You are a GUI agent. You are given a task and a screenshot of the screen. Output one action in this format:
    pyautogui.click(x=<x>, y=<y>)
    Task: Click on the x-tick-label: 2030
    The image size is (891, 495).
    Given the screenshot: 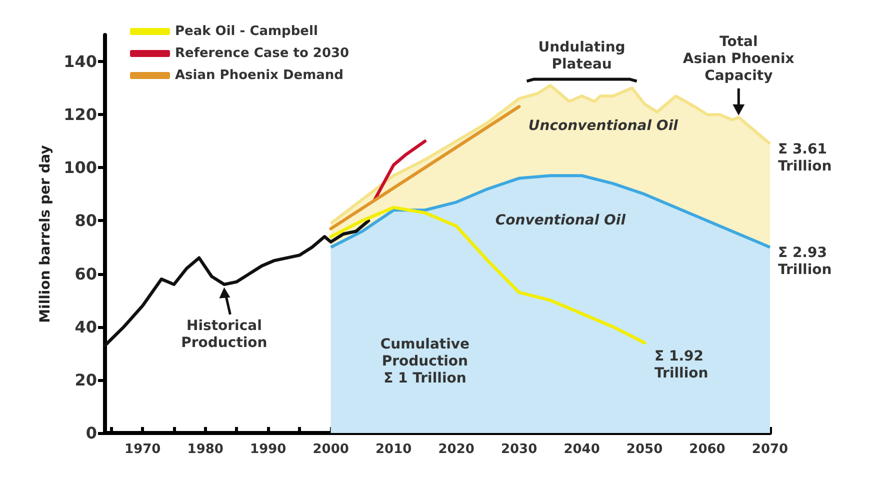 What is the action you would take?
    pyautogui.click(x=519, y=449)
    